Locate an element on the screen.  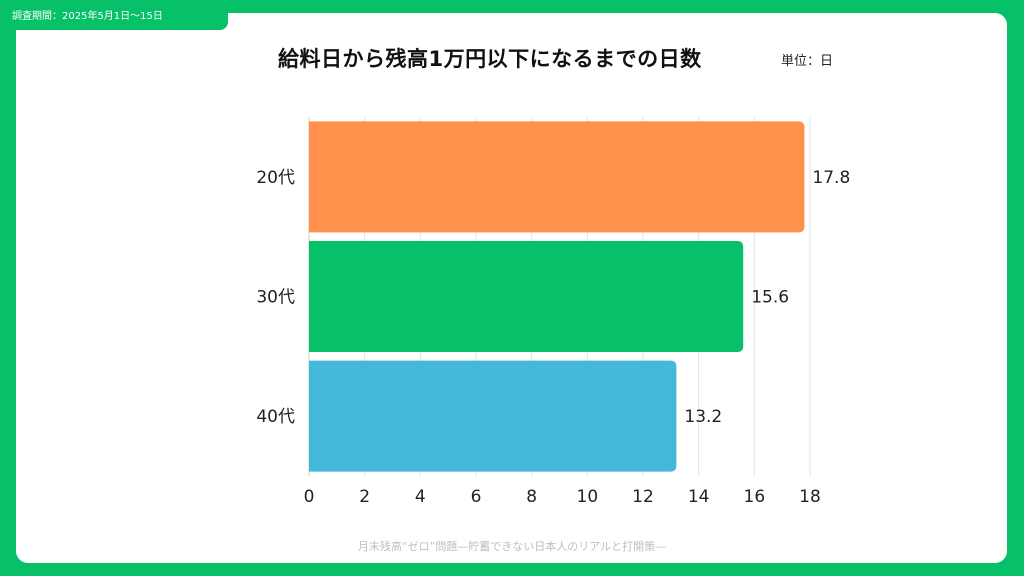
x-tick-10: 10 is located at coordinates (588, 497).